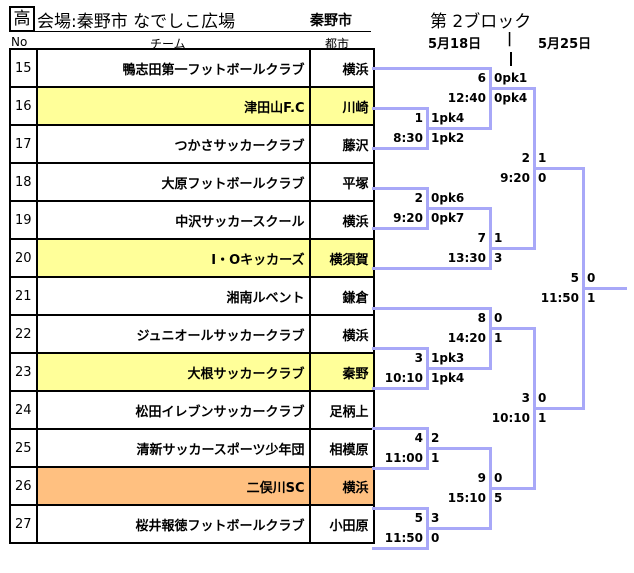  I want to click on match-number: 1, so click(418, 118).